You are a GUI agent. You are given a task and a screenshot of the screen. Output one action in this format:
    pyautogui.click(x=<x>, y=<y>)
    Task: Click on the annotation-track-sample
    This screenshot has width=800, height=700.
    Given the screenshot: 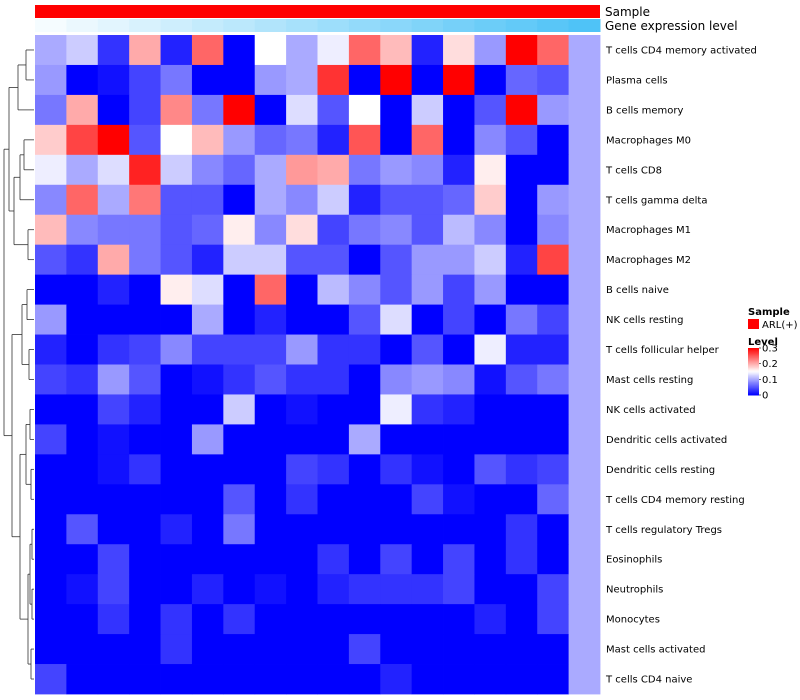 What is the action you would take?
    pyautogui.click(x=317, y=11)
    